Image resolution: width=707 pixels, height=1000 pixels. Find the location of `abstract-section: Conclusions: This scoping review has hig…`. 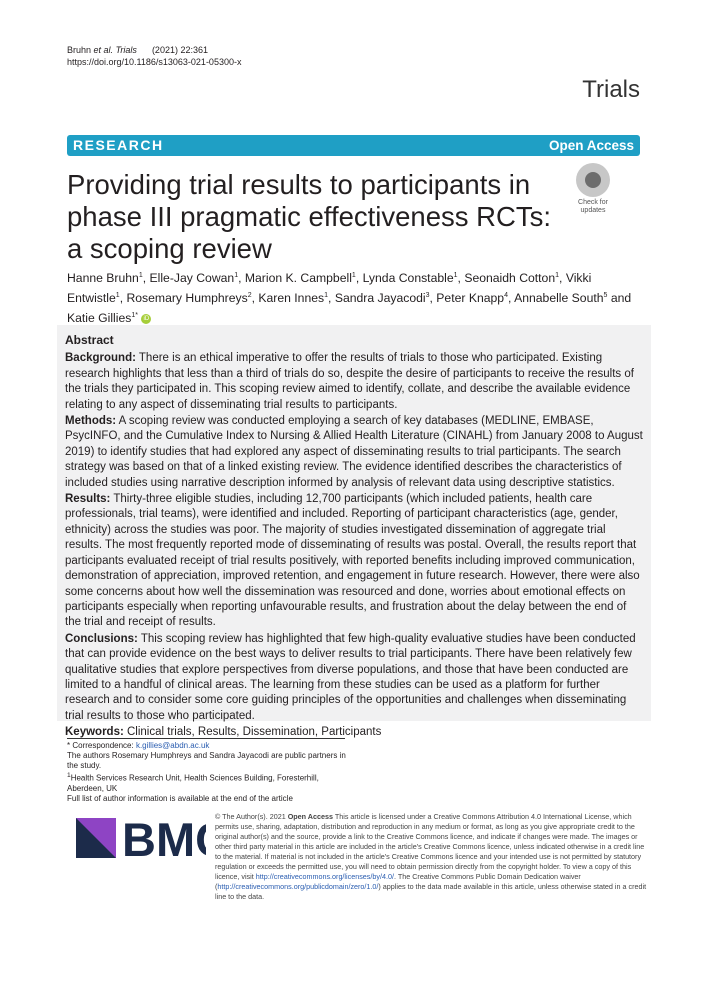

abstract-section: Conclusions: This scoping review has hig… is located at coordinates (355, 678).